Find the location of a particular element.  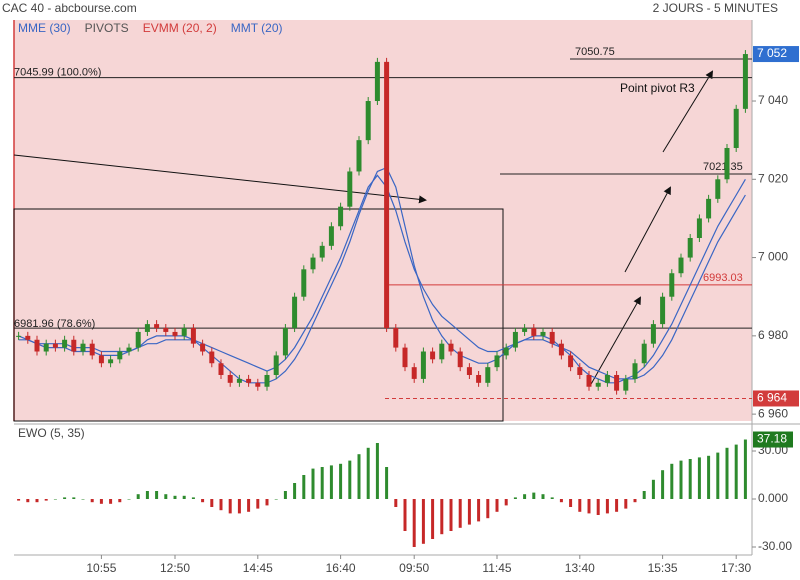

last-price-badge is located at coordinates (776, 54).